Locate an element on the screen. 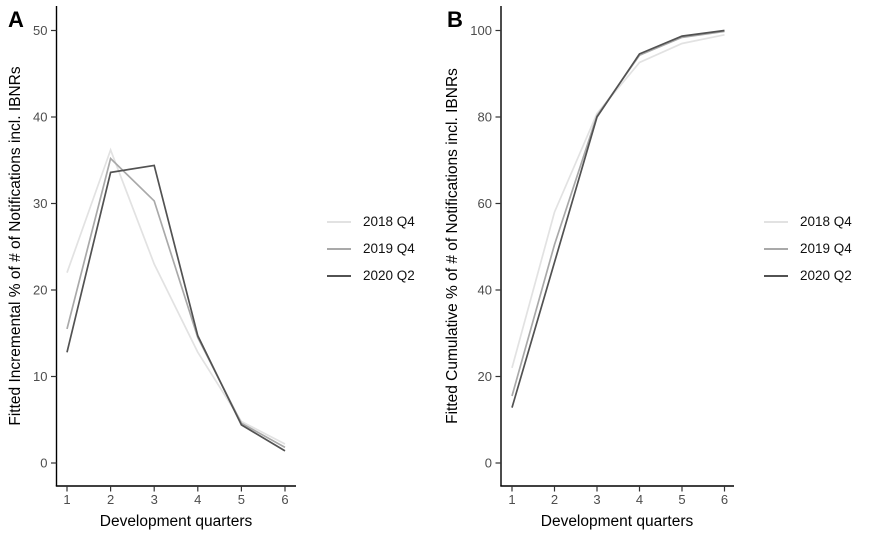 This screenshot has height=540, width=875. y-tick-label: 30 is located at coordinates (40, 203).